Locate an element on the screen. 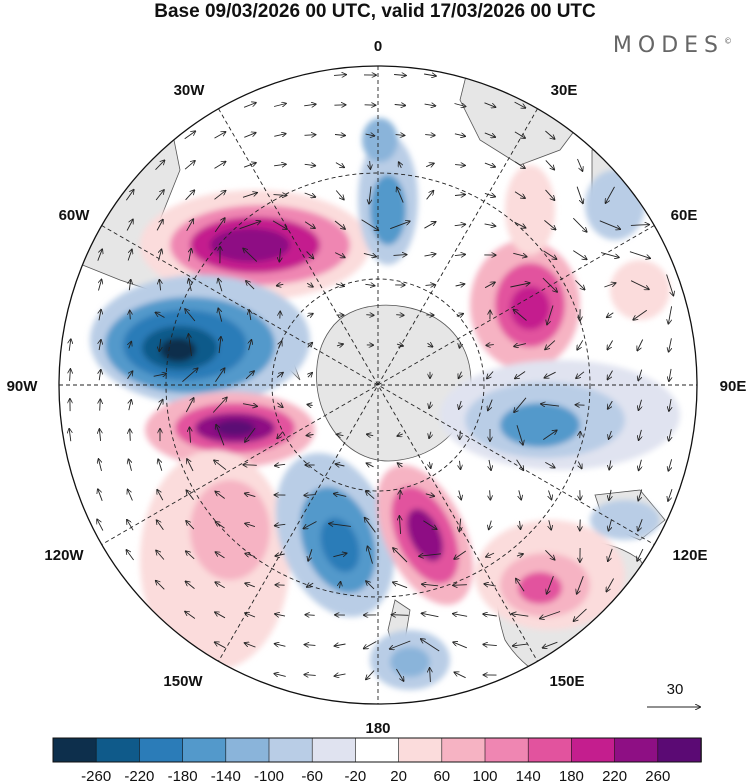 The height and width of the screenshot is (783, 750). anomaly-neg-indian-east is located at coordinates (560, 415).